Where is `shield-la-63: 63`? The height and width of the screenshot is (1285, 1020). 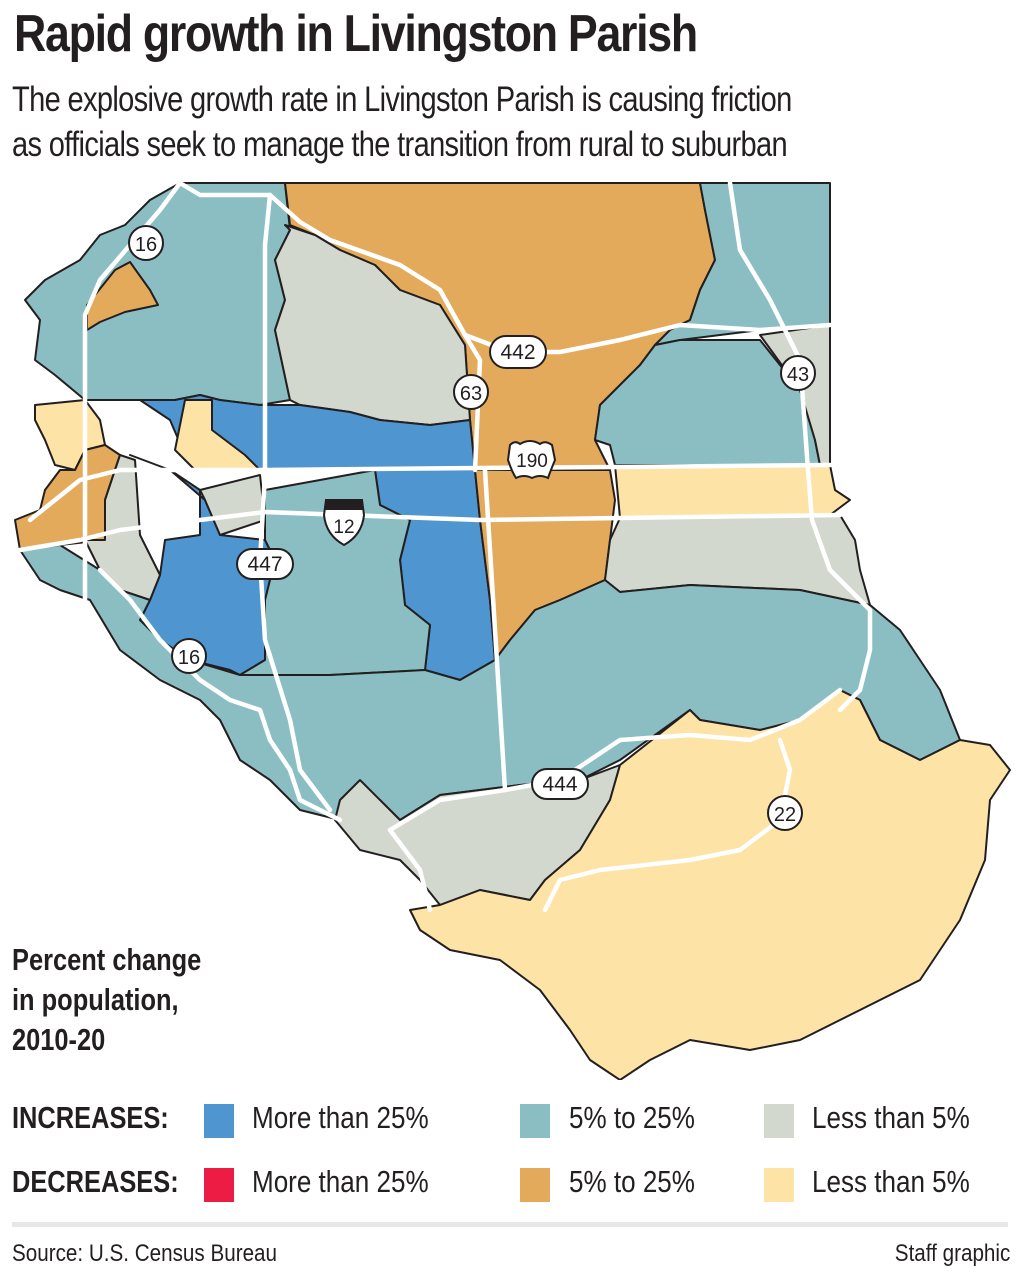 shield-la-63: 63 is located at coordinates (471, 392).